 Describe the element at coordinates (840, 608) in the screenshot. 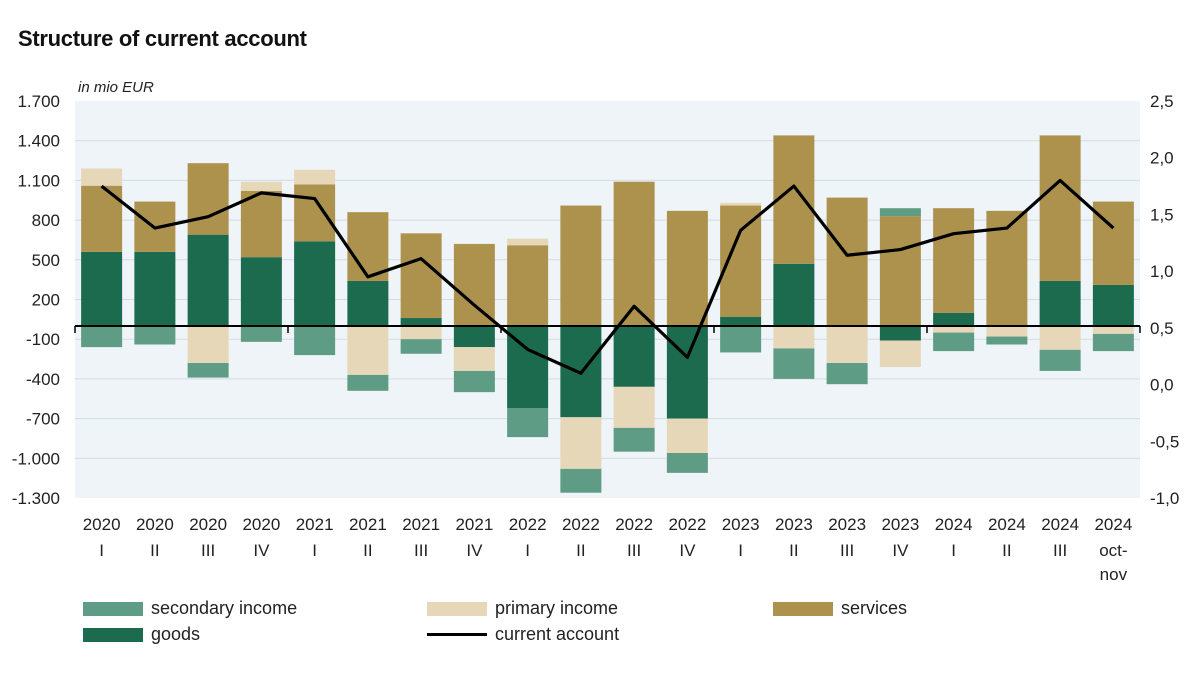

I see `legend-item-services: services` at that location.